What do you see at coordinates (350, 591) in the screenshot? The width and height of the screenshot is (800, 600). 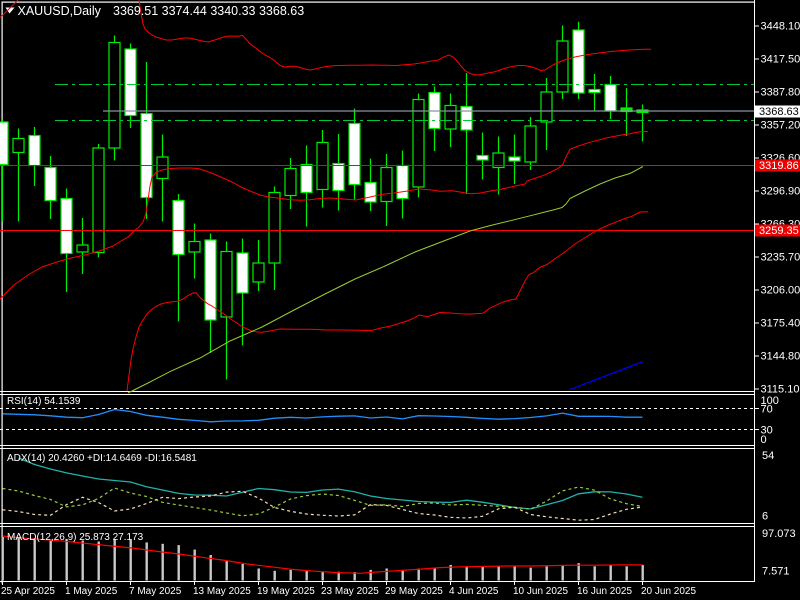 I see `svg-text: 23 May 2025` at bounding box center [350, 591].